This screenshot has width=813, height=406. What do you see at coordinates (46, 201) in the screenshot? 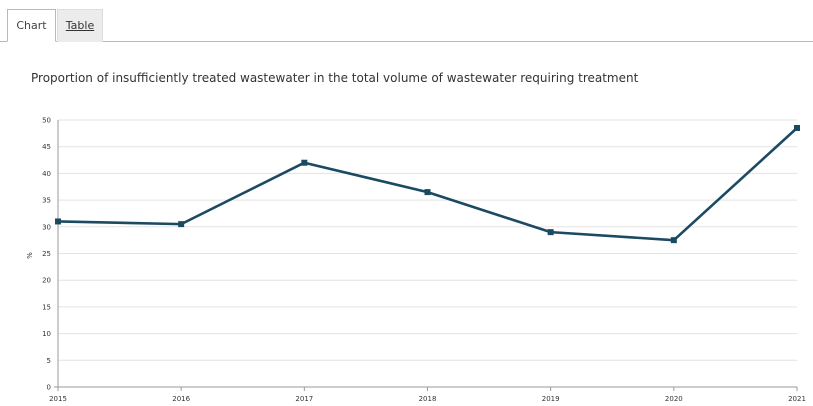
I see `y-tick-label: 35` at bounding box center [46, 201].